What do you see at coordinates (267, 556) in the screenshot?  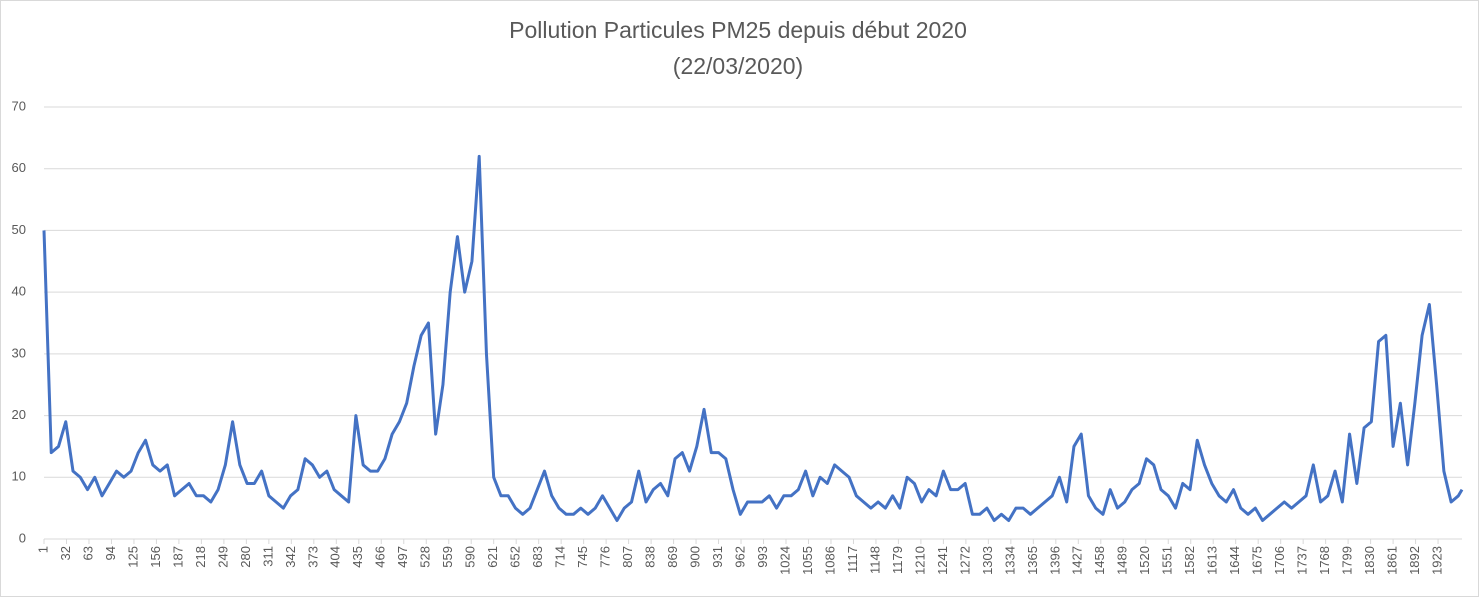 I see `x-tick-label: 311` at bounding box center [267, 556].